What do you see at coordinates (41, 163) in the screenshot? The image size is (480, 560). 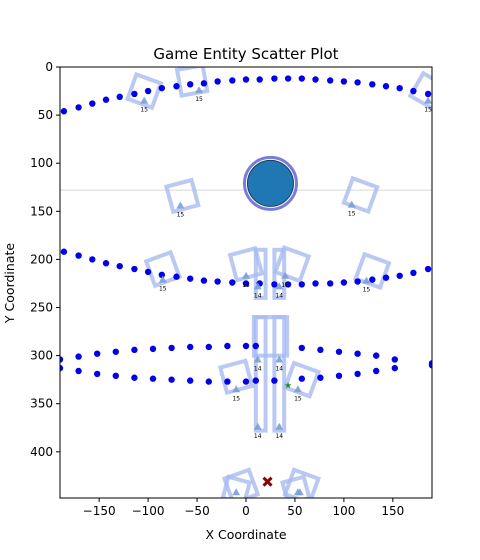 I see `y-tick-label: 100` at bounding box center [41, 163].